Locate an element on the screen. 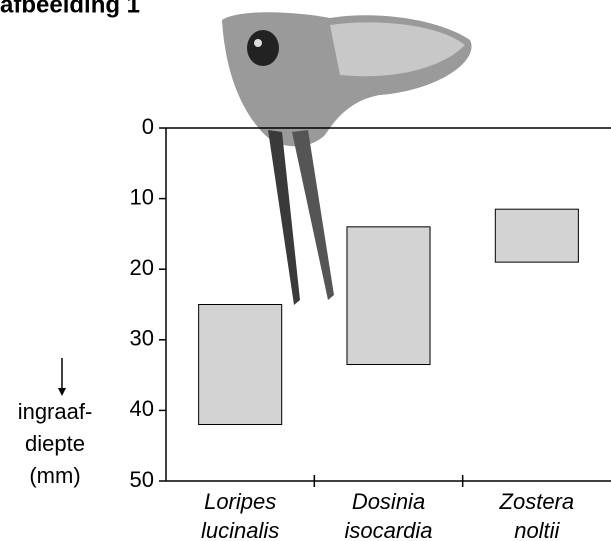 This screenshot has width=611, height=541. y-tick-label: 50 is located at coordinates (142, 479).